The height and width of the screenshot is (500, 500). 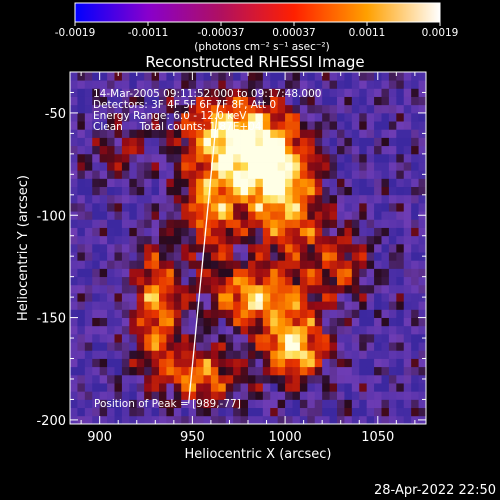 I want to click on x-tick-label: 900, so click(x=99, y=437).